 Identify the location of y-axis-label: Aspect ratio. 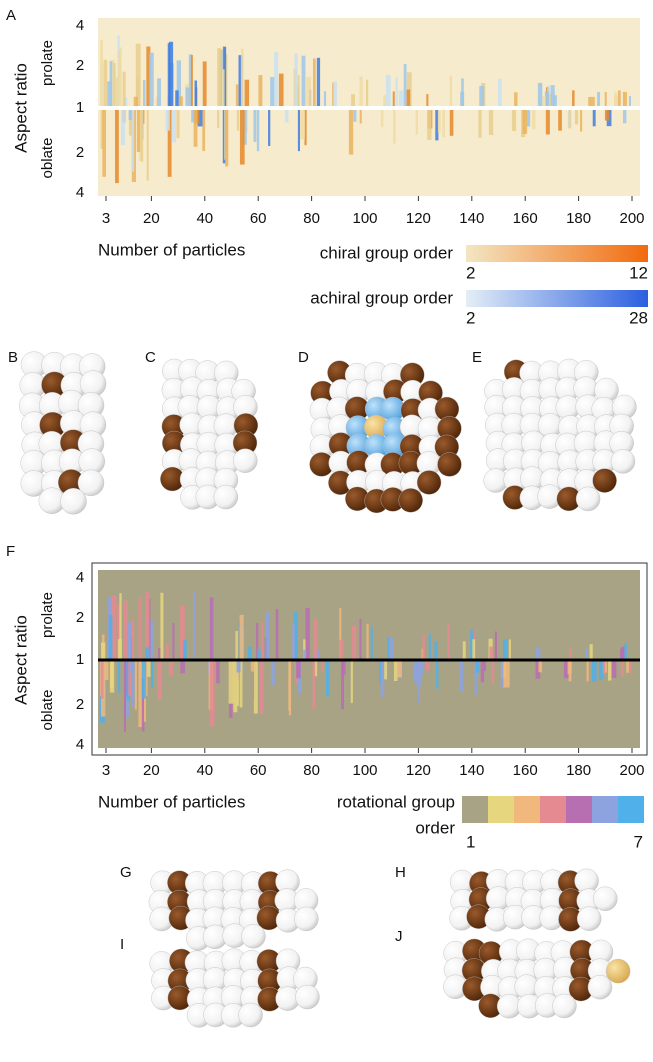
(20, 108).